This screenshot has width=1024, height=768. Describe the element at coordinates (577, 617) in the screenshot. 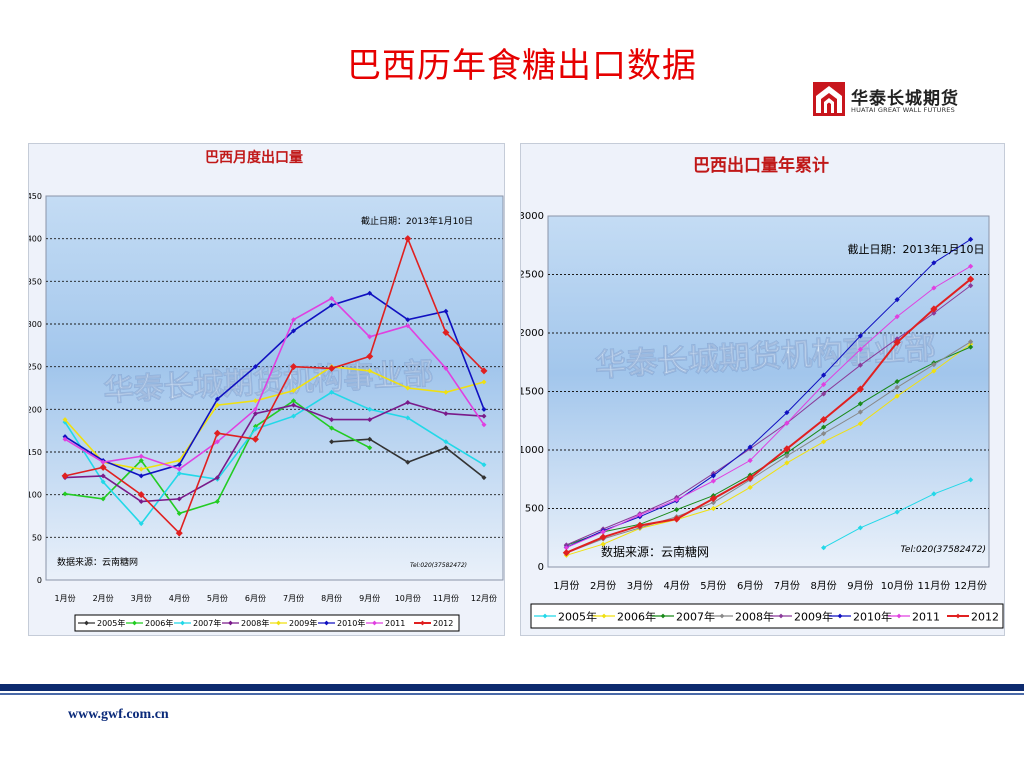

I see `legend-label: 2005年` at that location.